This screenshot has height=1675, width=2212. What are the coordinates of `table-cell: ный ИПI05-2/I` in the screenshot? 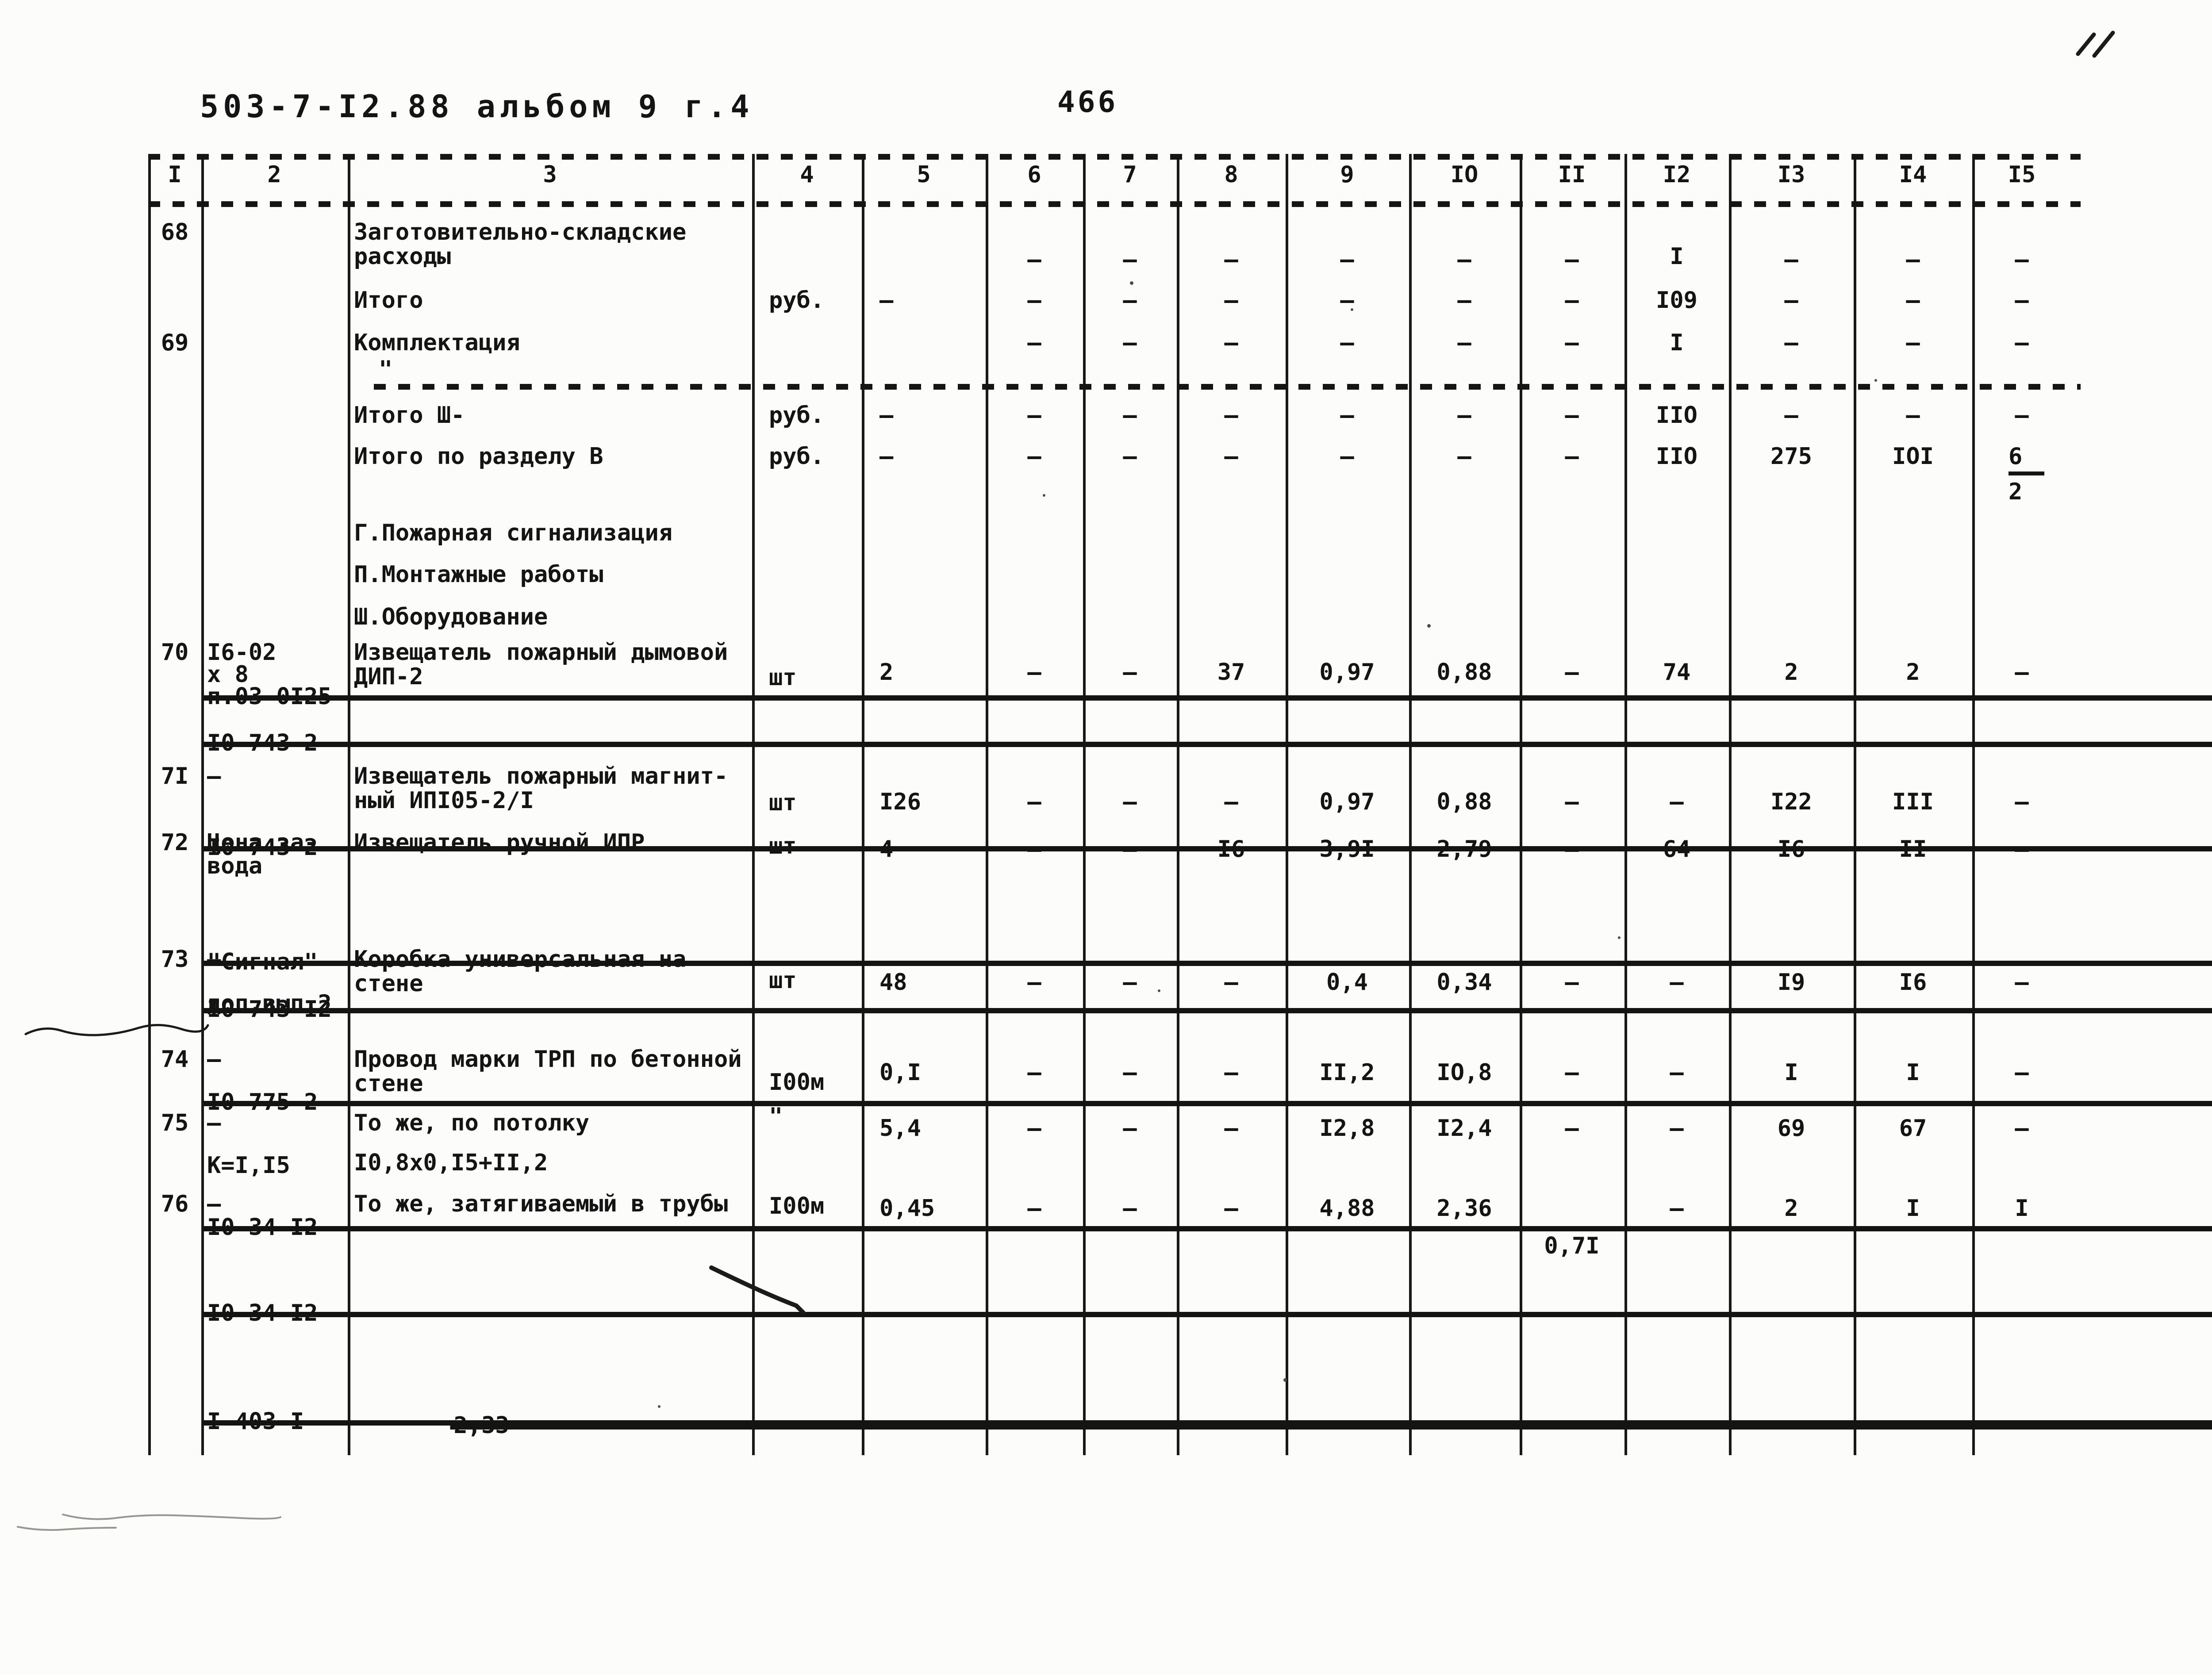 It's located at (444, 800).